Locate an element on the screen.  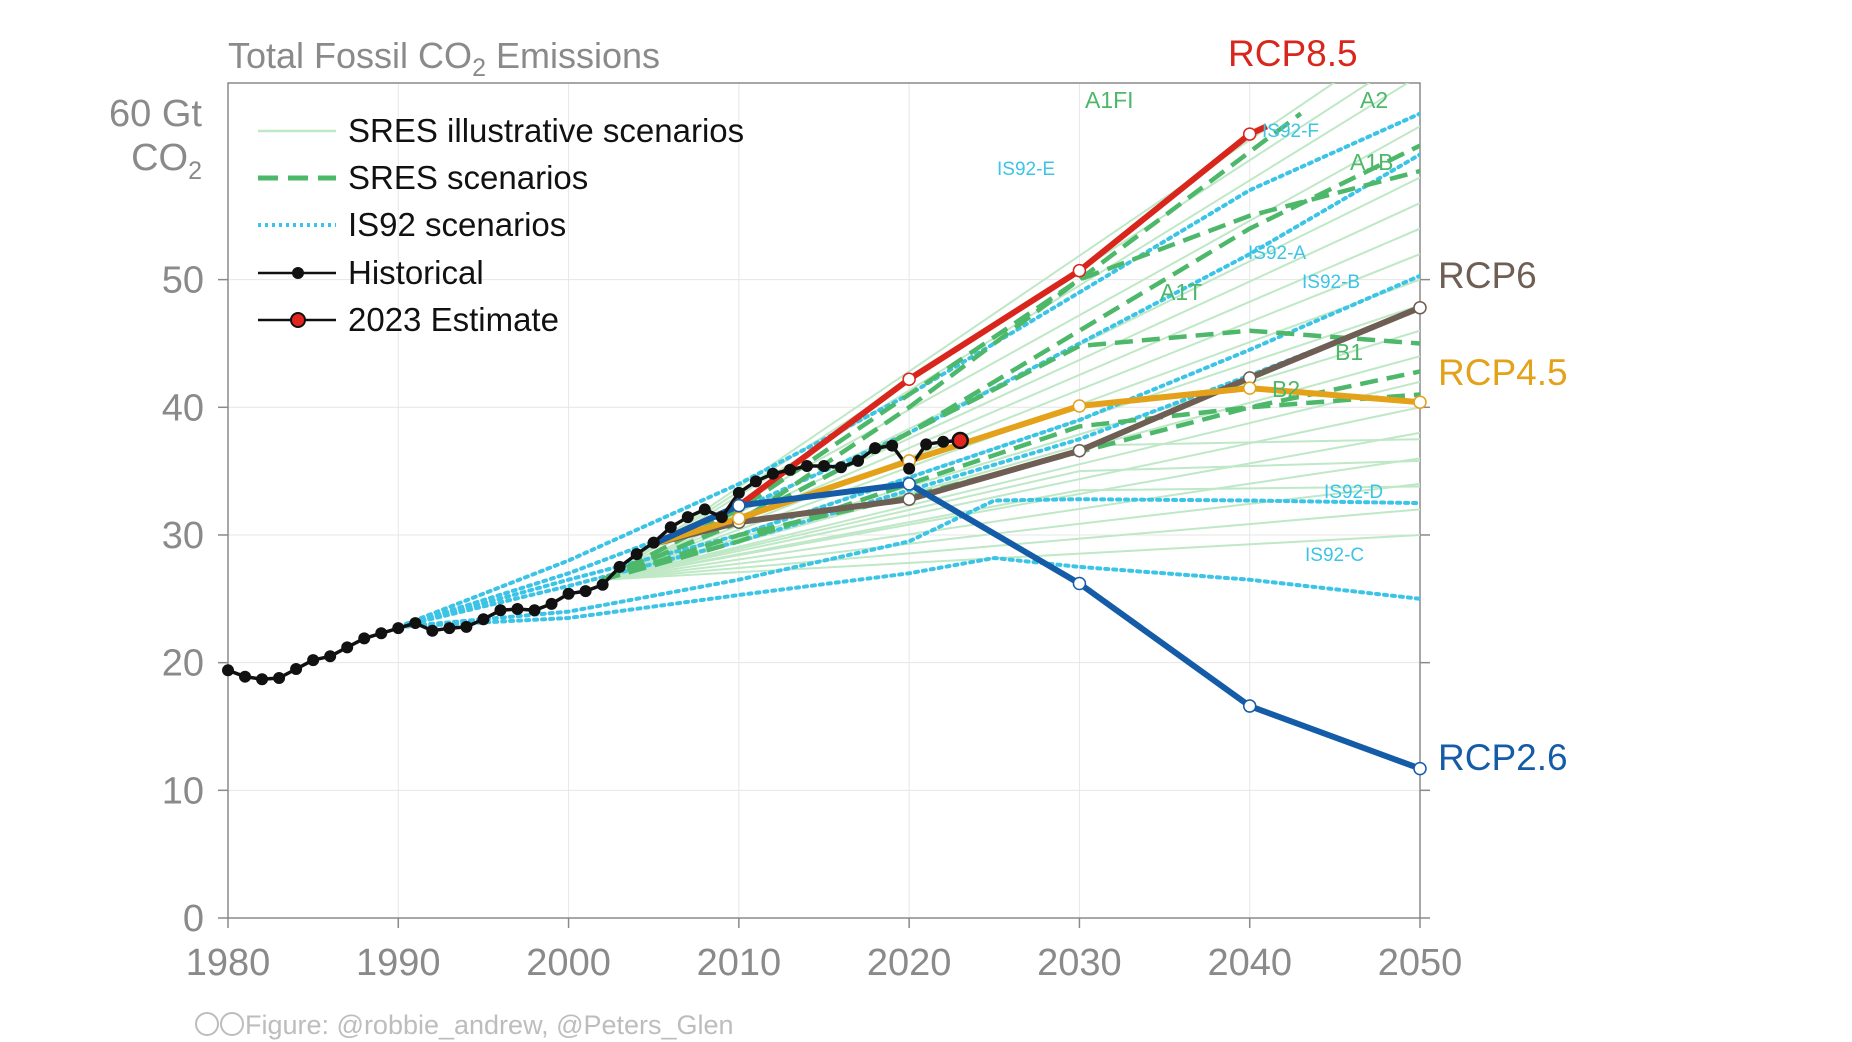
scenario-label-is92-f: IS92-F is located at coordinates (1290, 131).